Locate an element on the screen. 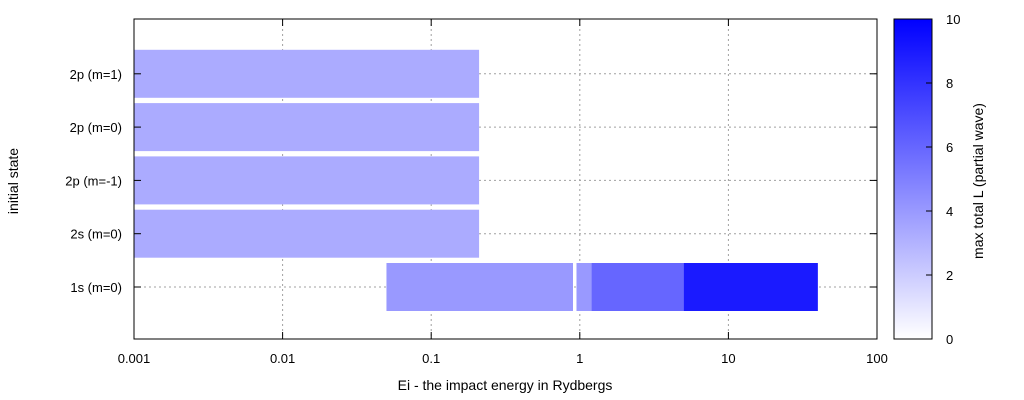 The height and width of the screenshot is (400, 1024). x-tick-label: 10 is located at coordinates (728, 358).